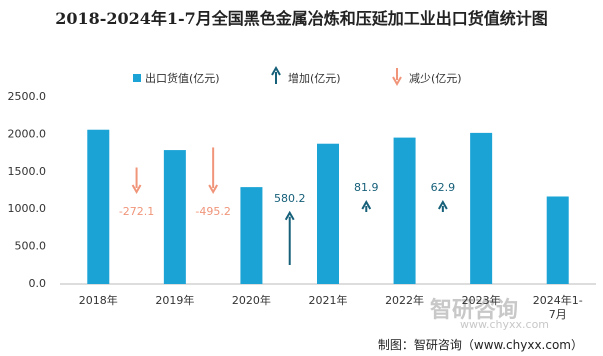 This screenshot has height=356, width=603. What do you see at coordinates (27, 208) in the screenshot?
I see `y-tick-label: 1000.0` at bounding box center [27, 208].